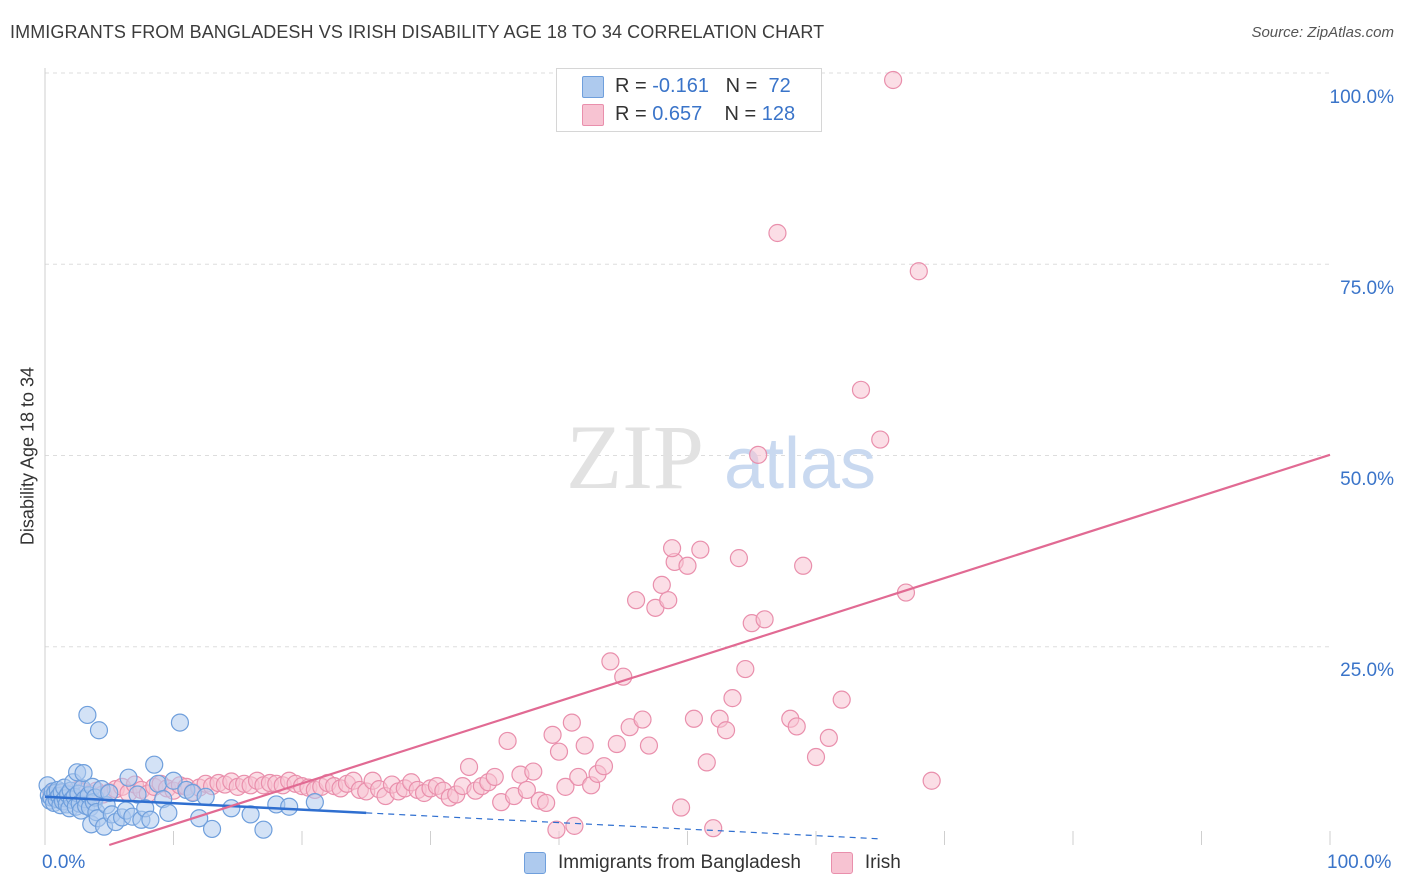  What do you see at coordinates (635, 457) in the screenshot?
I see `watermark-zip: ZIP` at bounding box center [635, 457].